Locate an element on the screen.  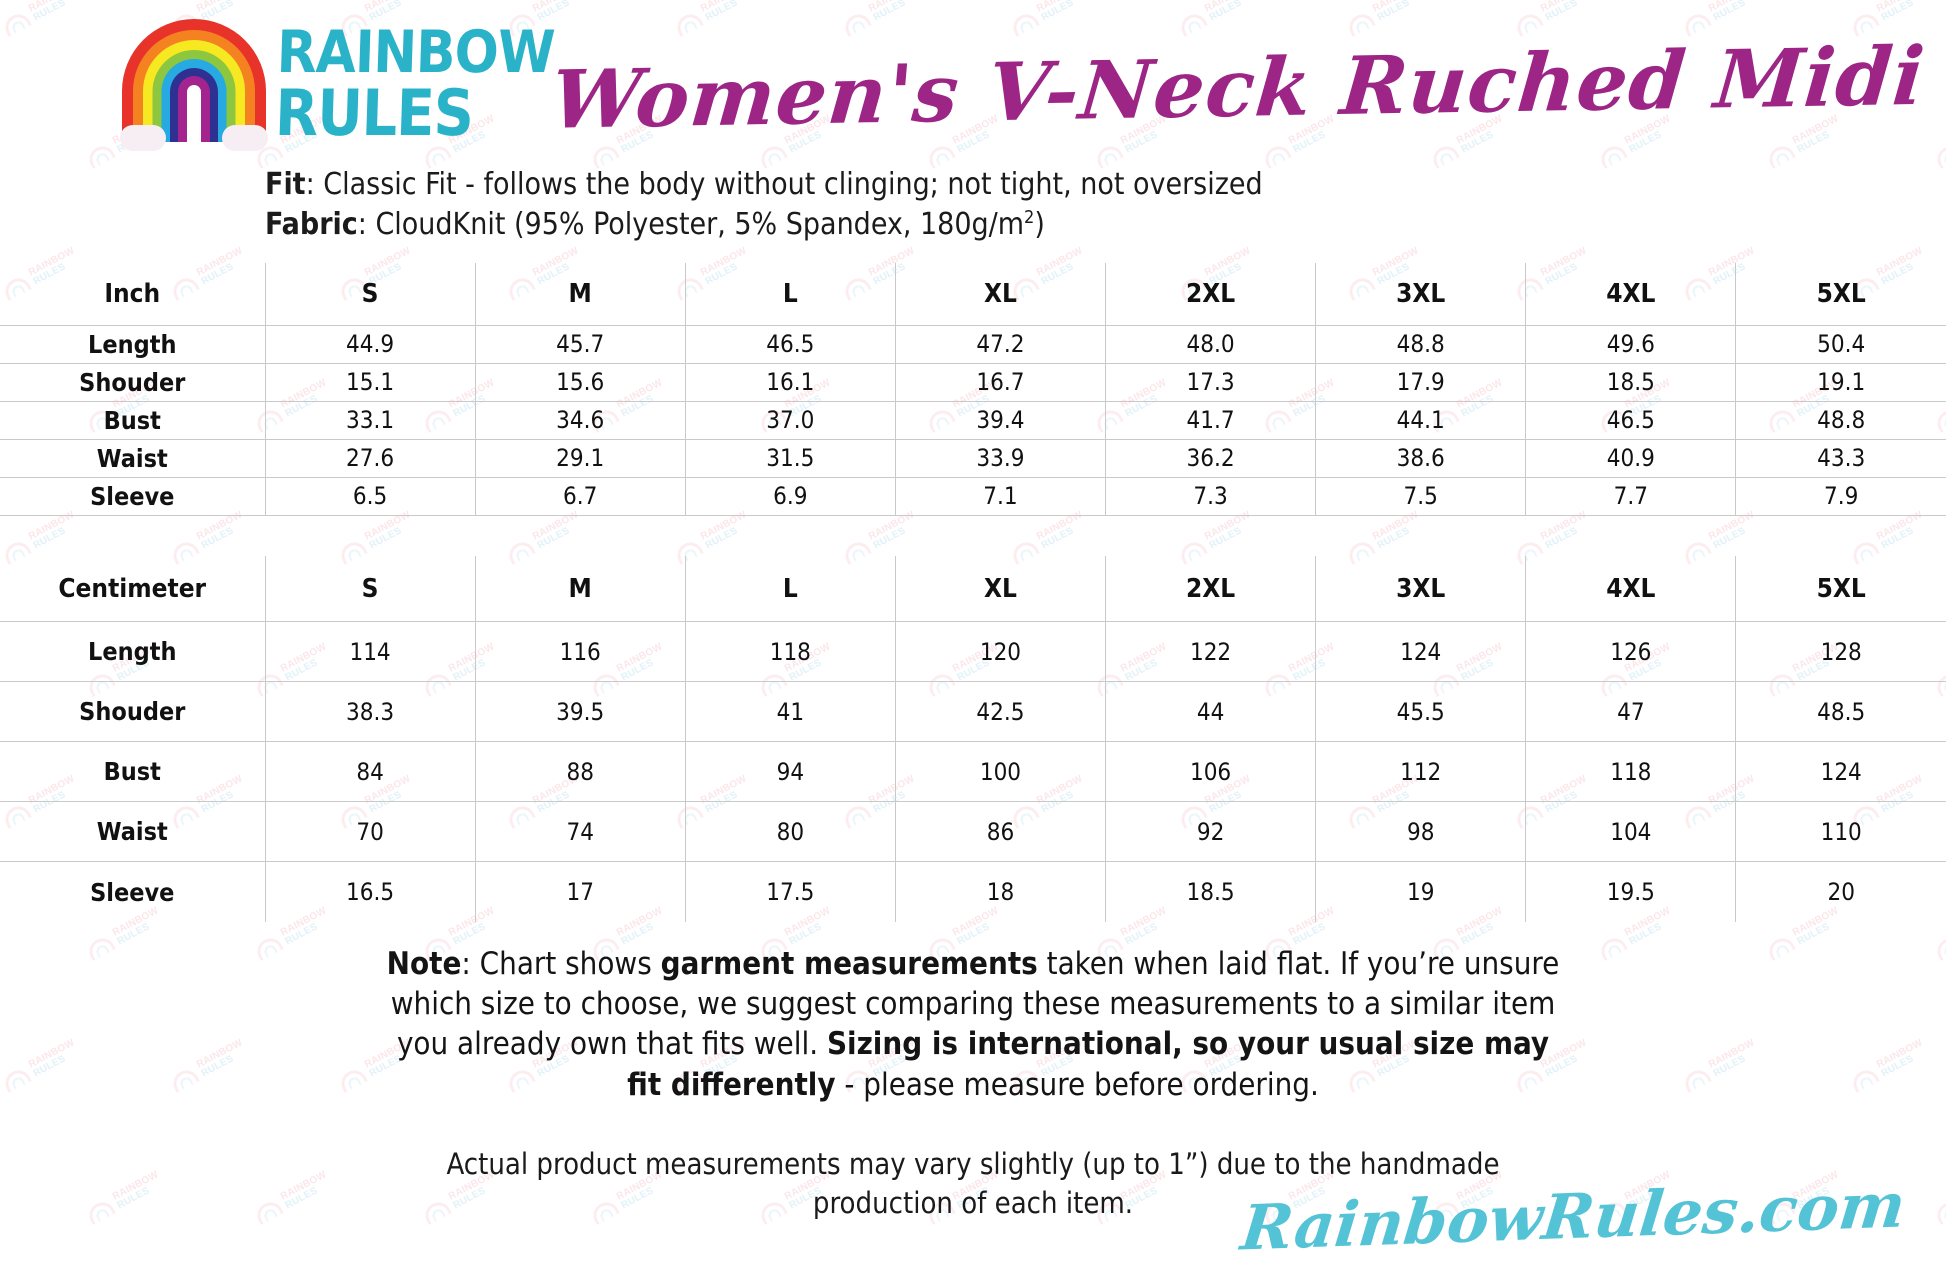
page-title: Women's V-Neck Ruched Midi Dress is located at coordinates (1246, 85).